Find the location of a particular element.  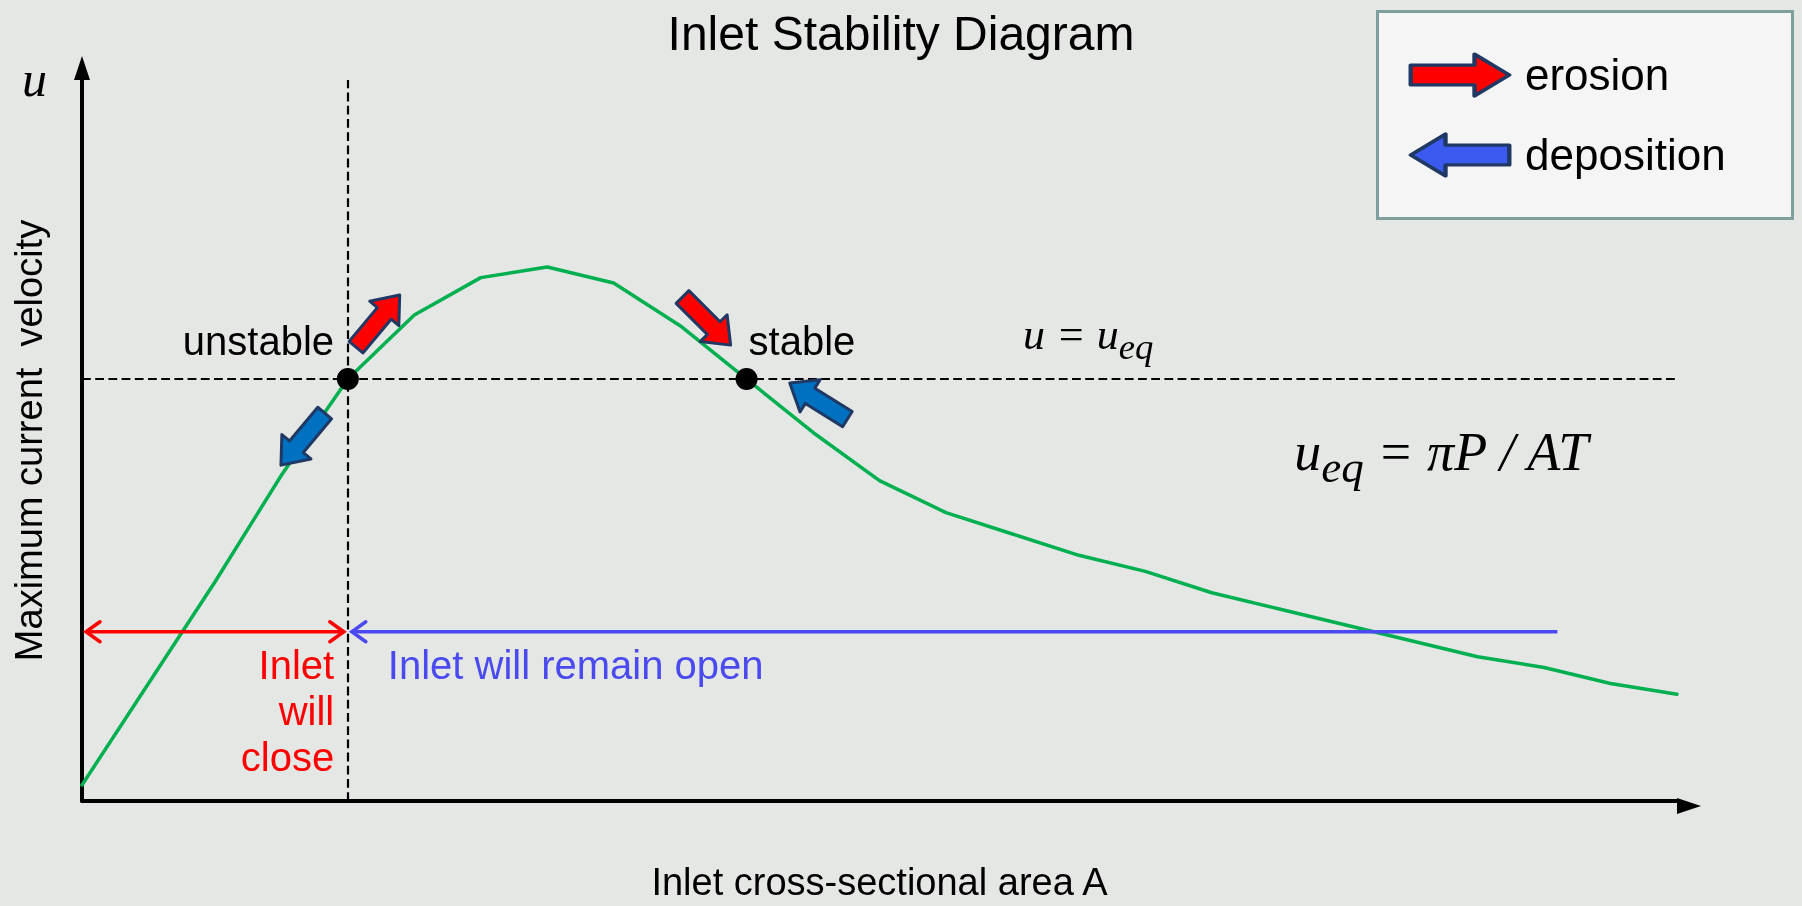

chart-title: Inlet Stability Diagram is located at coordinates (901, 33).